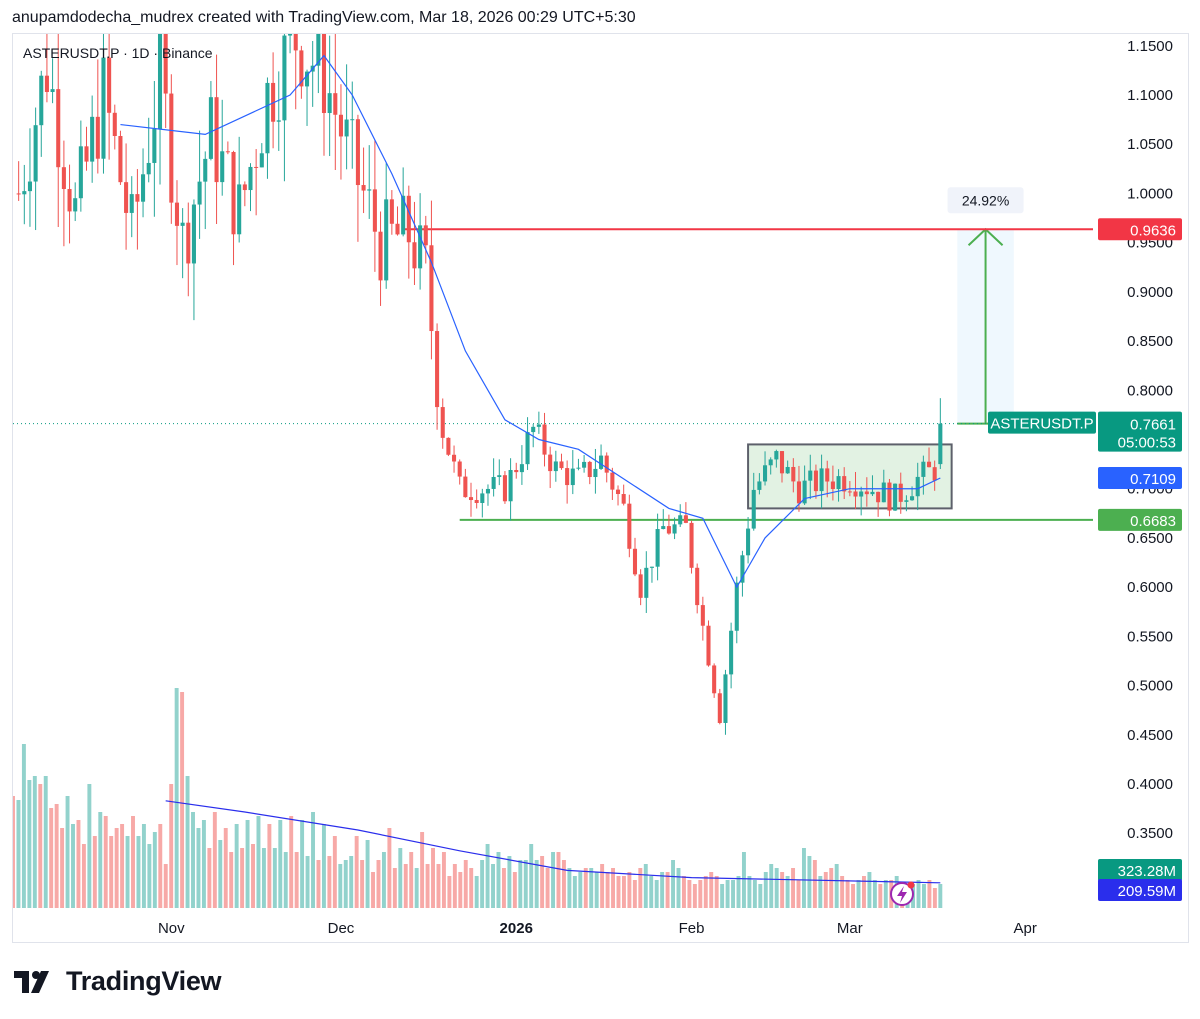 The width and height of the screenshot is (1200, 1019). What do you see at coordinates (985, 200) in the screenshot?
I see `projection-label-bg` at bounding box center [985, 200].